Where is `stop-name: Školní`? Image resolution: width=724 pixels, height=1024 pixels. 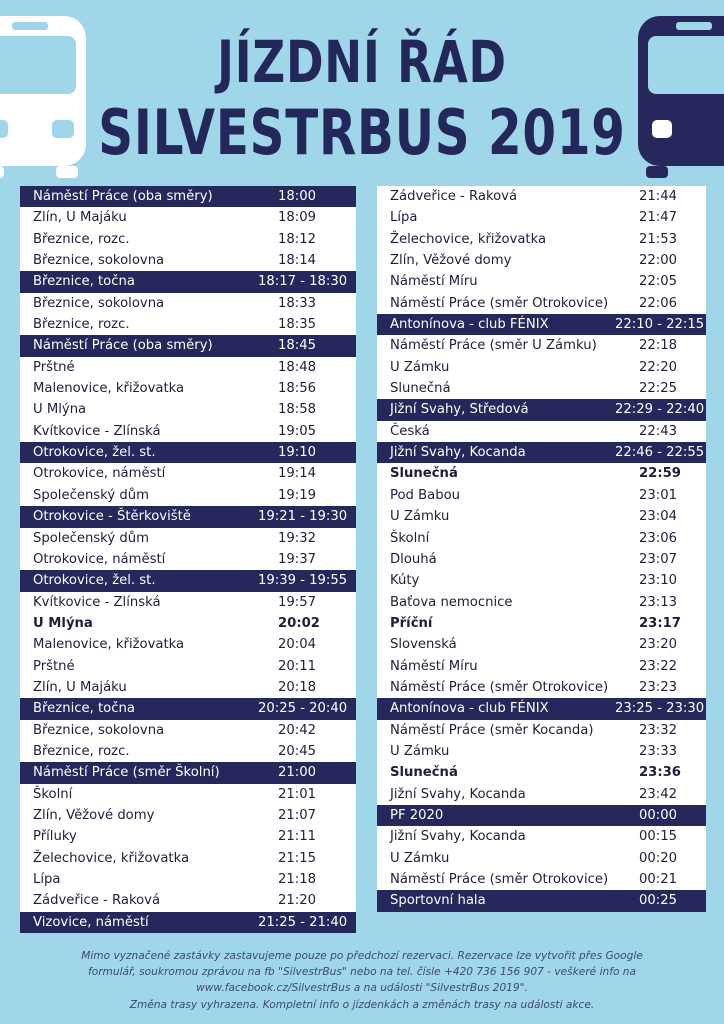 stop-name: Školní is located at coordinates (53, 794).